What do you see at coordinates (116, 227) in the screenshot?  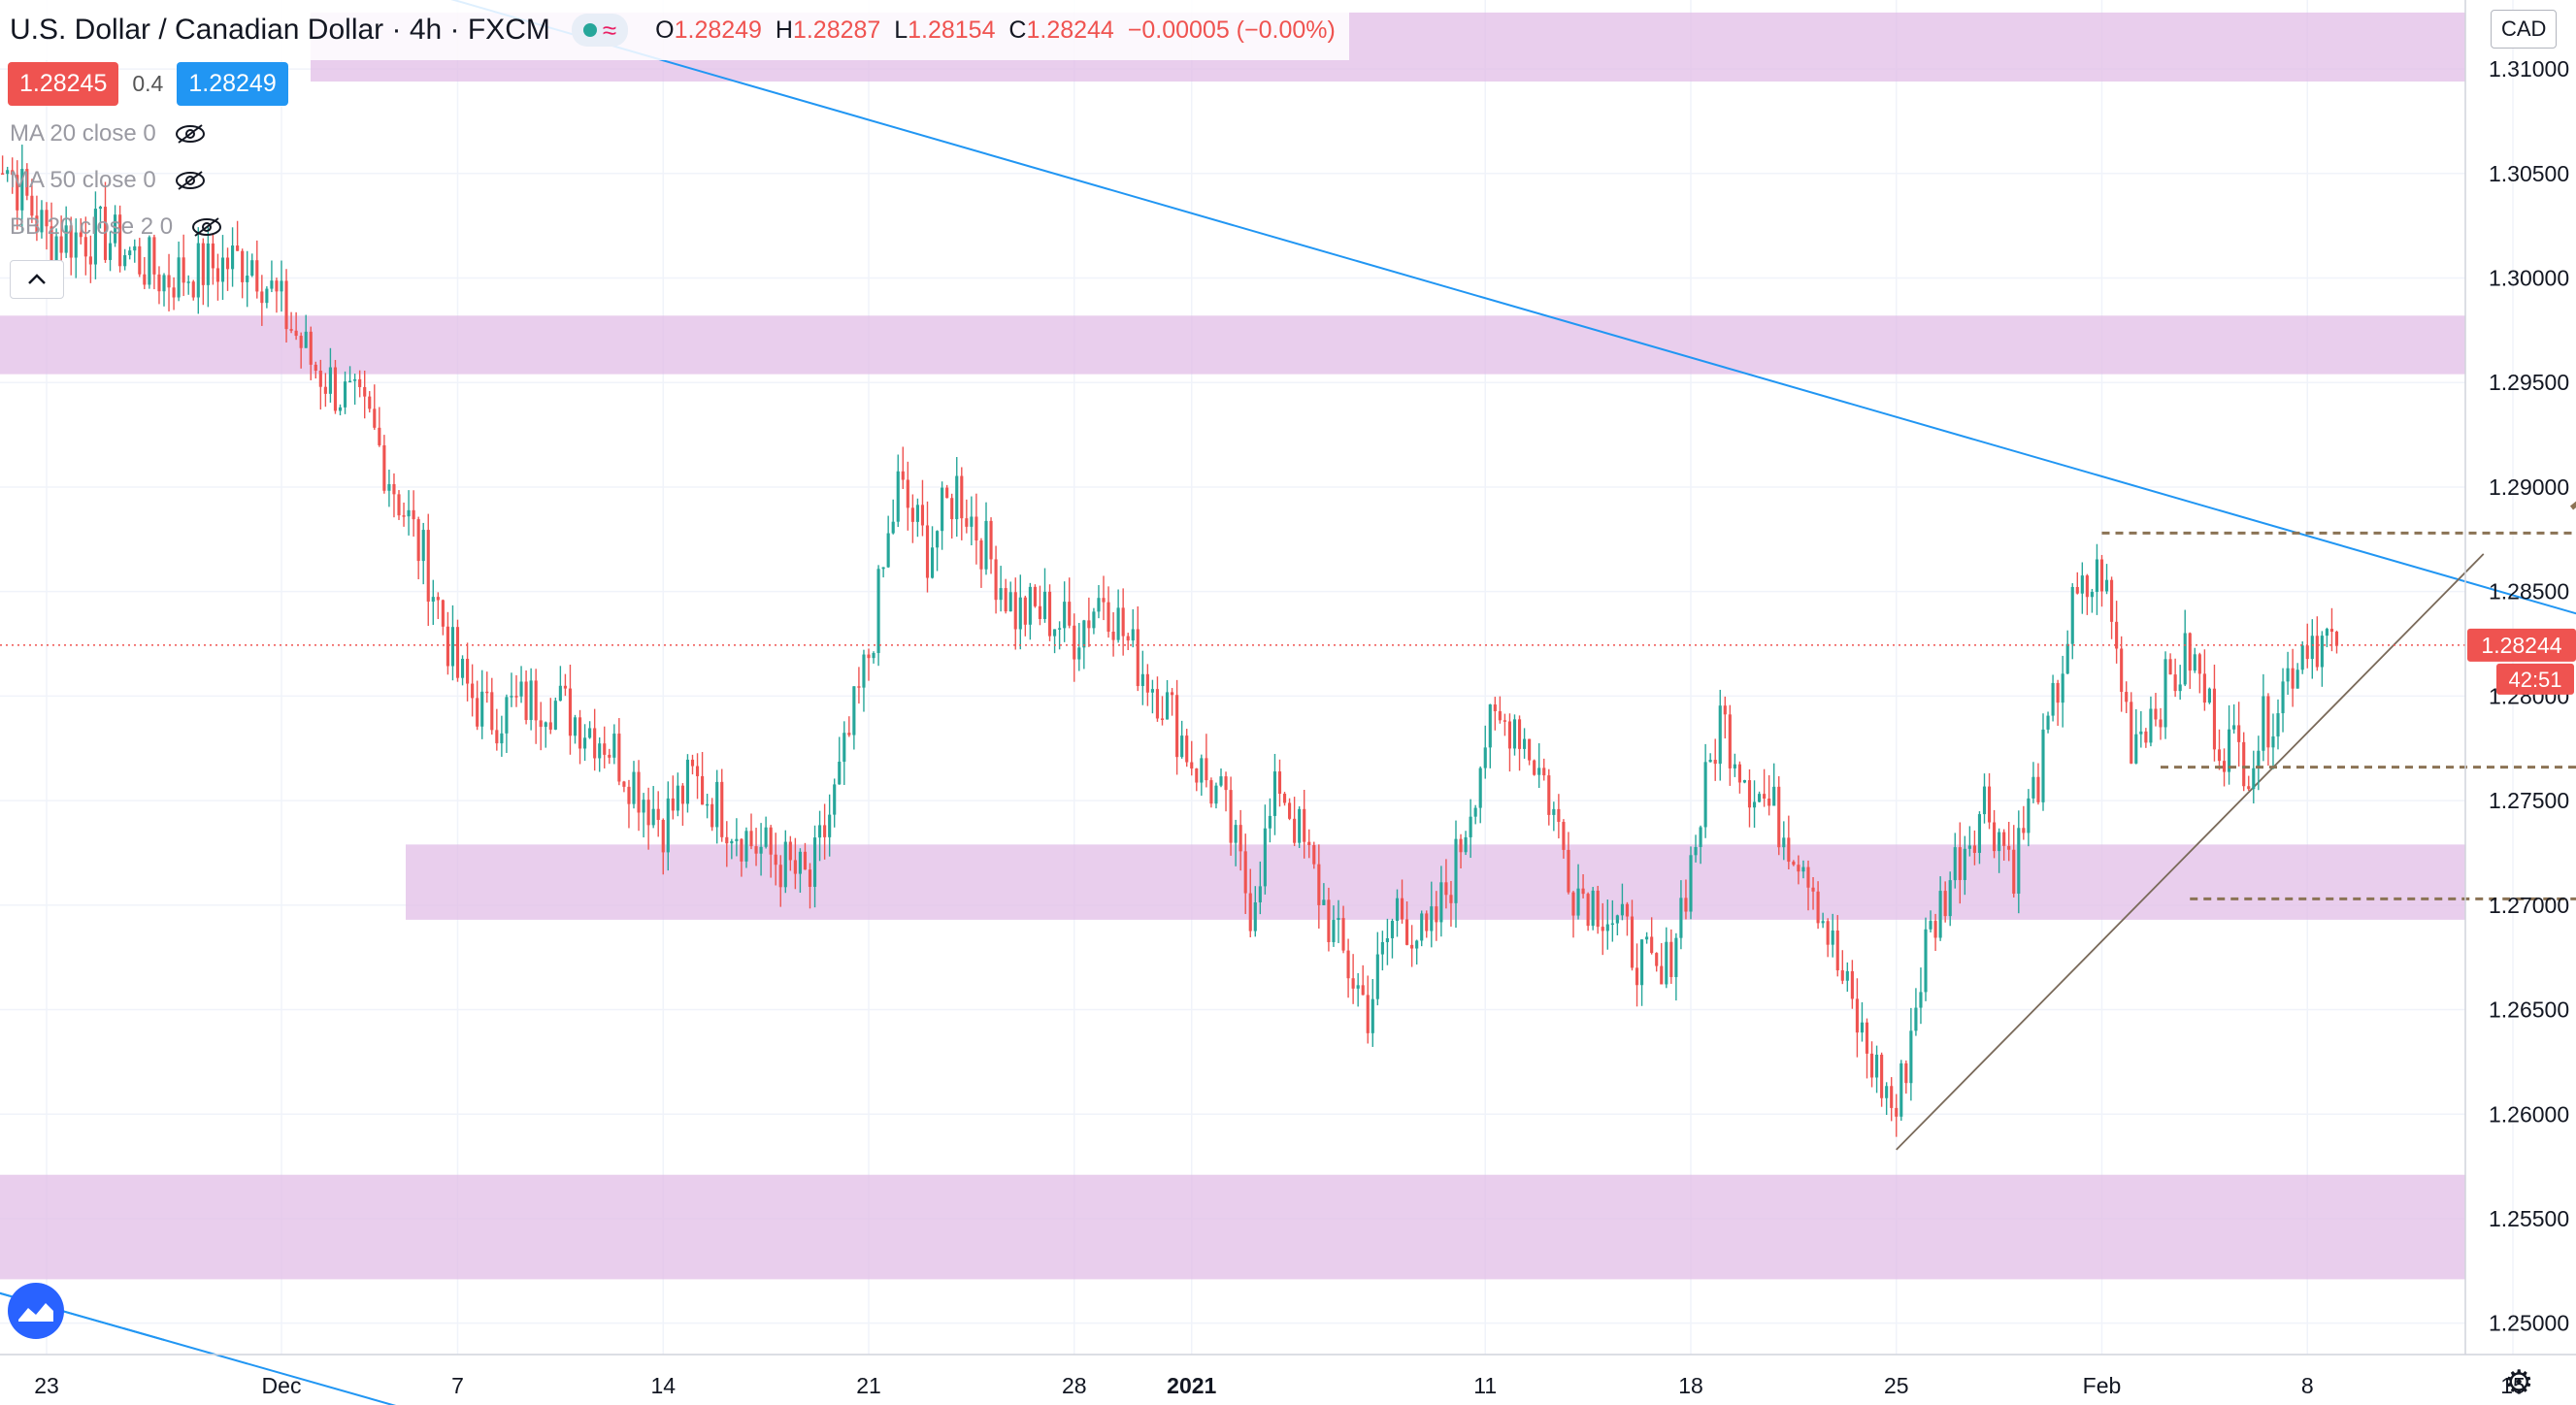 I see `indicator-bb: BB 20 close 2 0` at bounding box center [116, 227].